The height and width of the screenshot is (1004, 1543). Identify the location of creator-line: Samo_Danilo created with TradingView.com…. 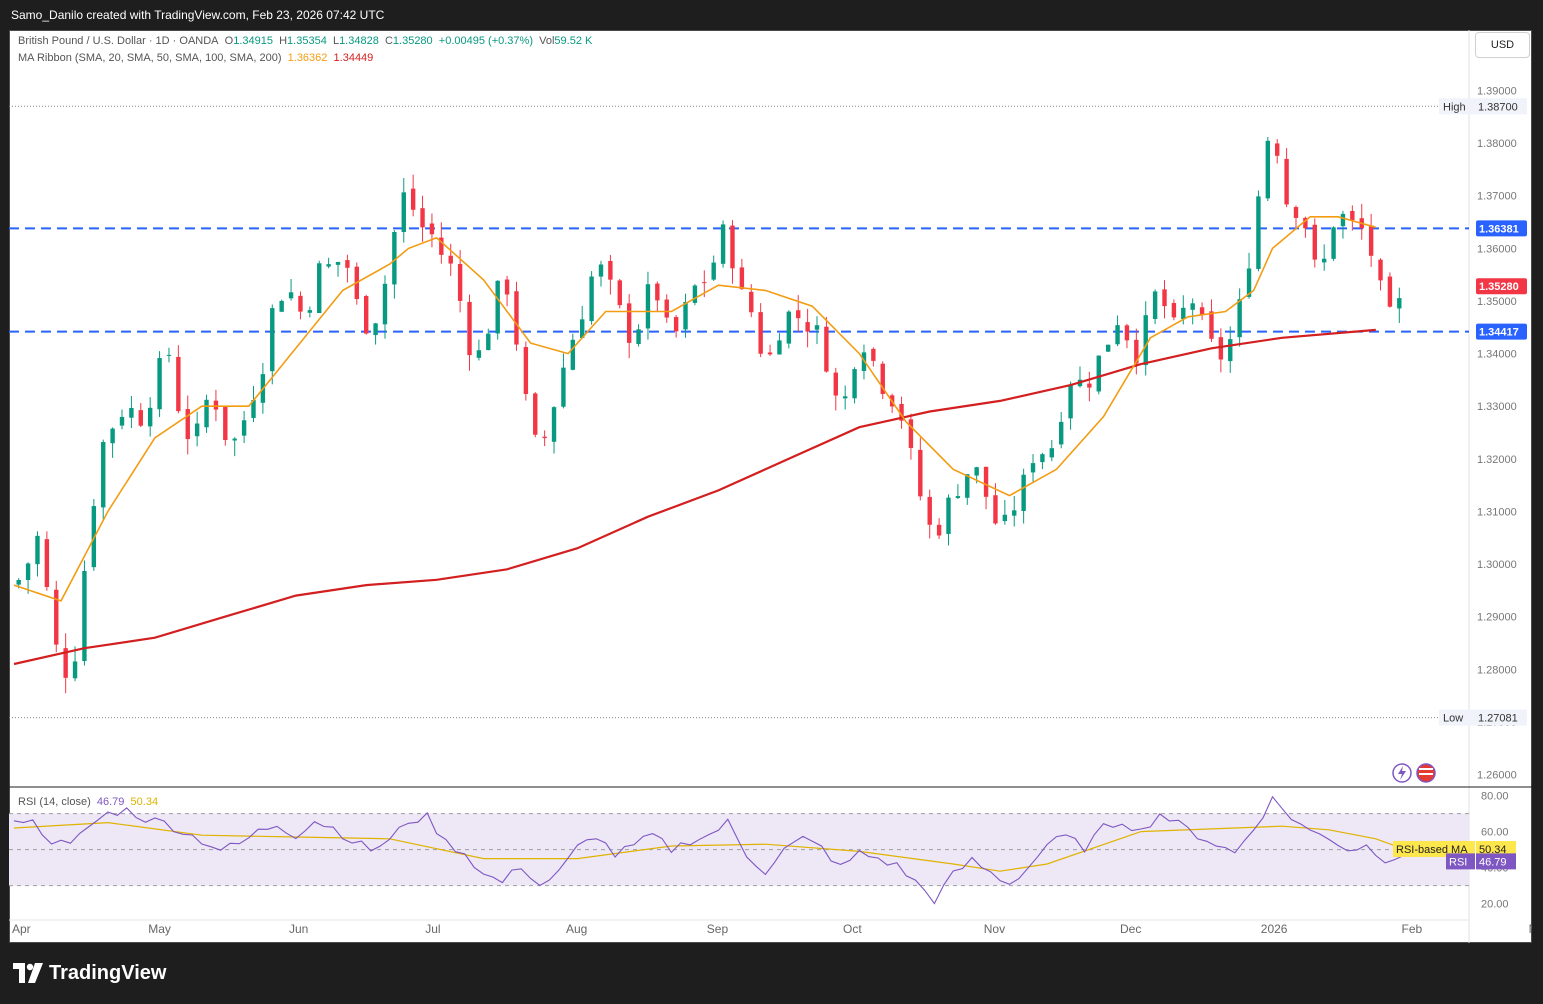
(198, 15).